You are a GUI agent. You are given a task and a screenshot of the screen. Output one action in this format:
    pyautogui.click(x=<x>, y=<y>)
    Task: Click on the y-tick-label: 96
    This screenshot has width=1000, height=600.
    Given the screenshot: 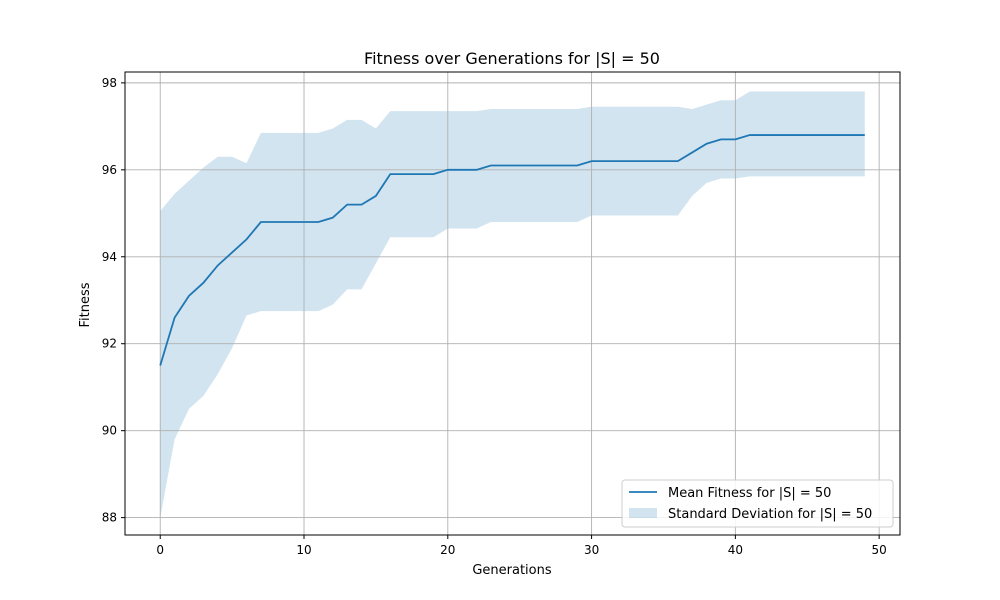 What is the action you would take?
    pyautogui.click(x=109, y=170)
    